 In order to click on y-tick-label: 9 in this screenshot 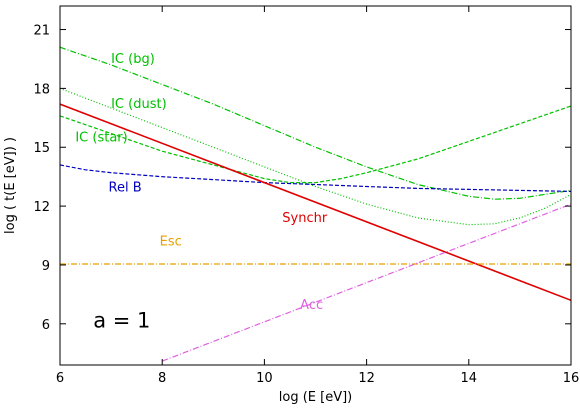, I will do `click(46, 266)`.